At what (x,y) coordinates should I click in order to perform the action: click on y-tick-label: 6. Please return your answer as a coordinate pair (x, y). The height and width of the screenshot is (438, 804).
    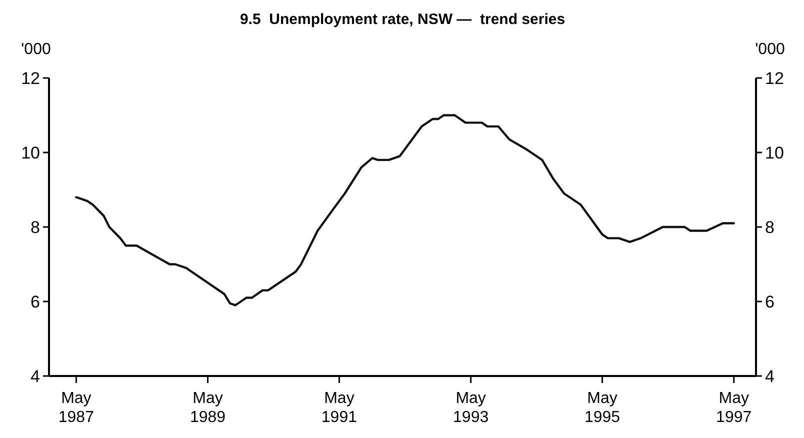
    Looking at the image, I should click on (35, 302).